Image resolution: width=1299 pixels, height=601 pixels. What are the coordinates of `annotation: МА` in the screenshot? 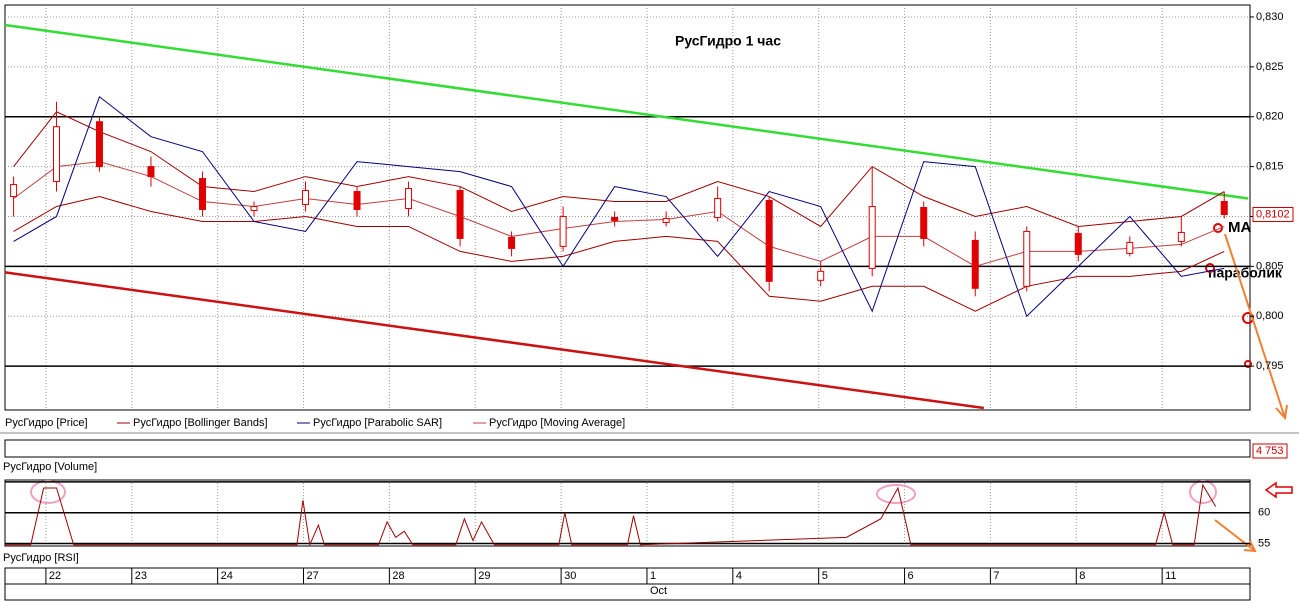 It's located at (1239, 227).